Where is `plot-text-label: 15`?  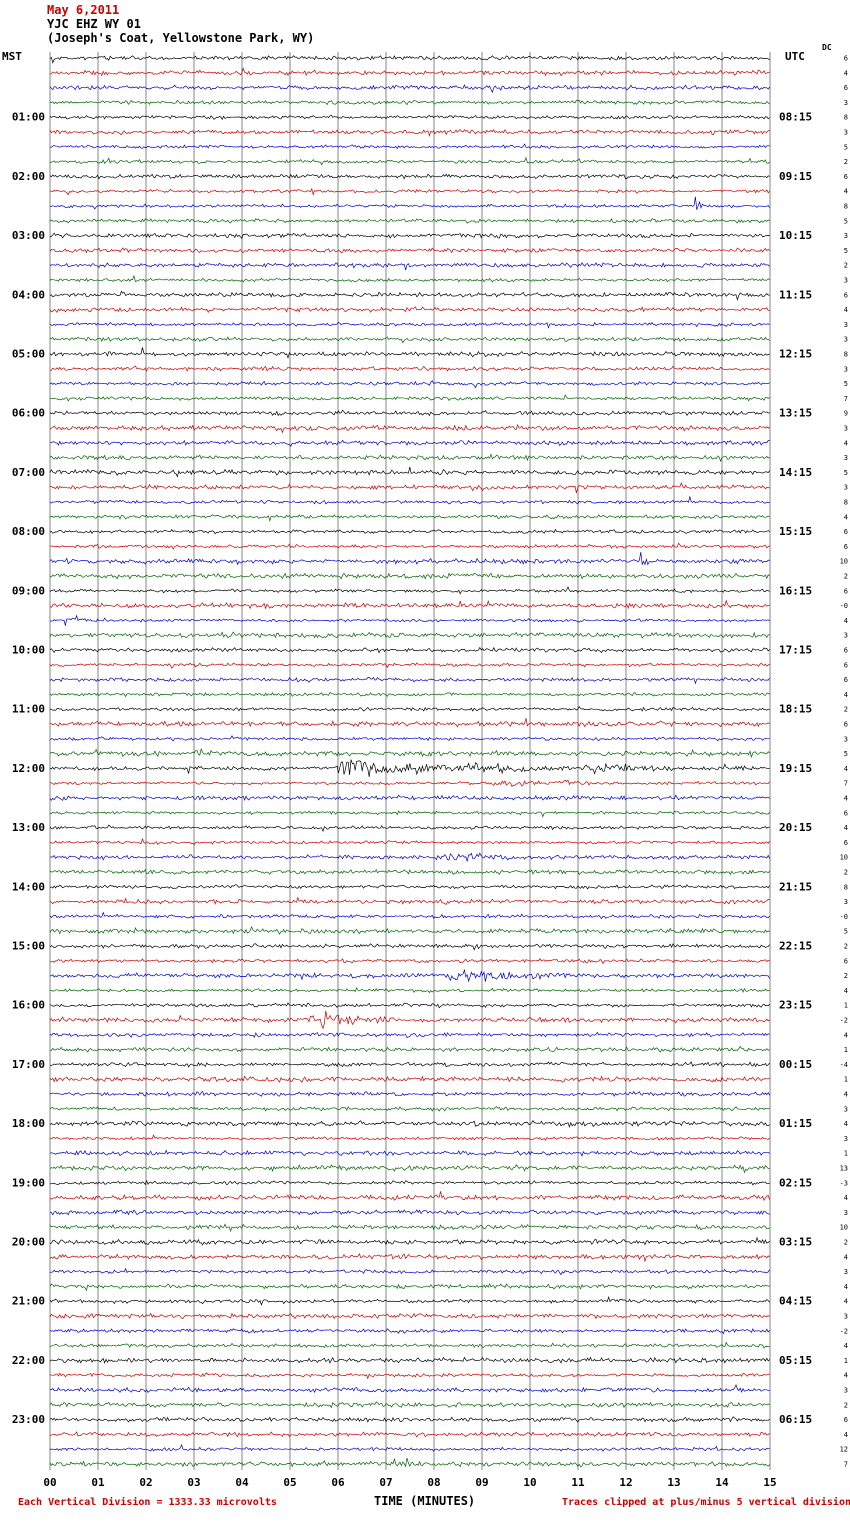
plot-text-label: 15 is located at coordinates (769, 1482).